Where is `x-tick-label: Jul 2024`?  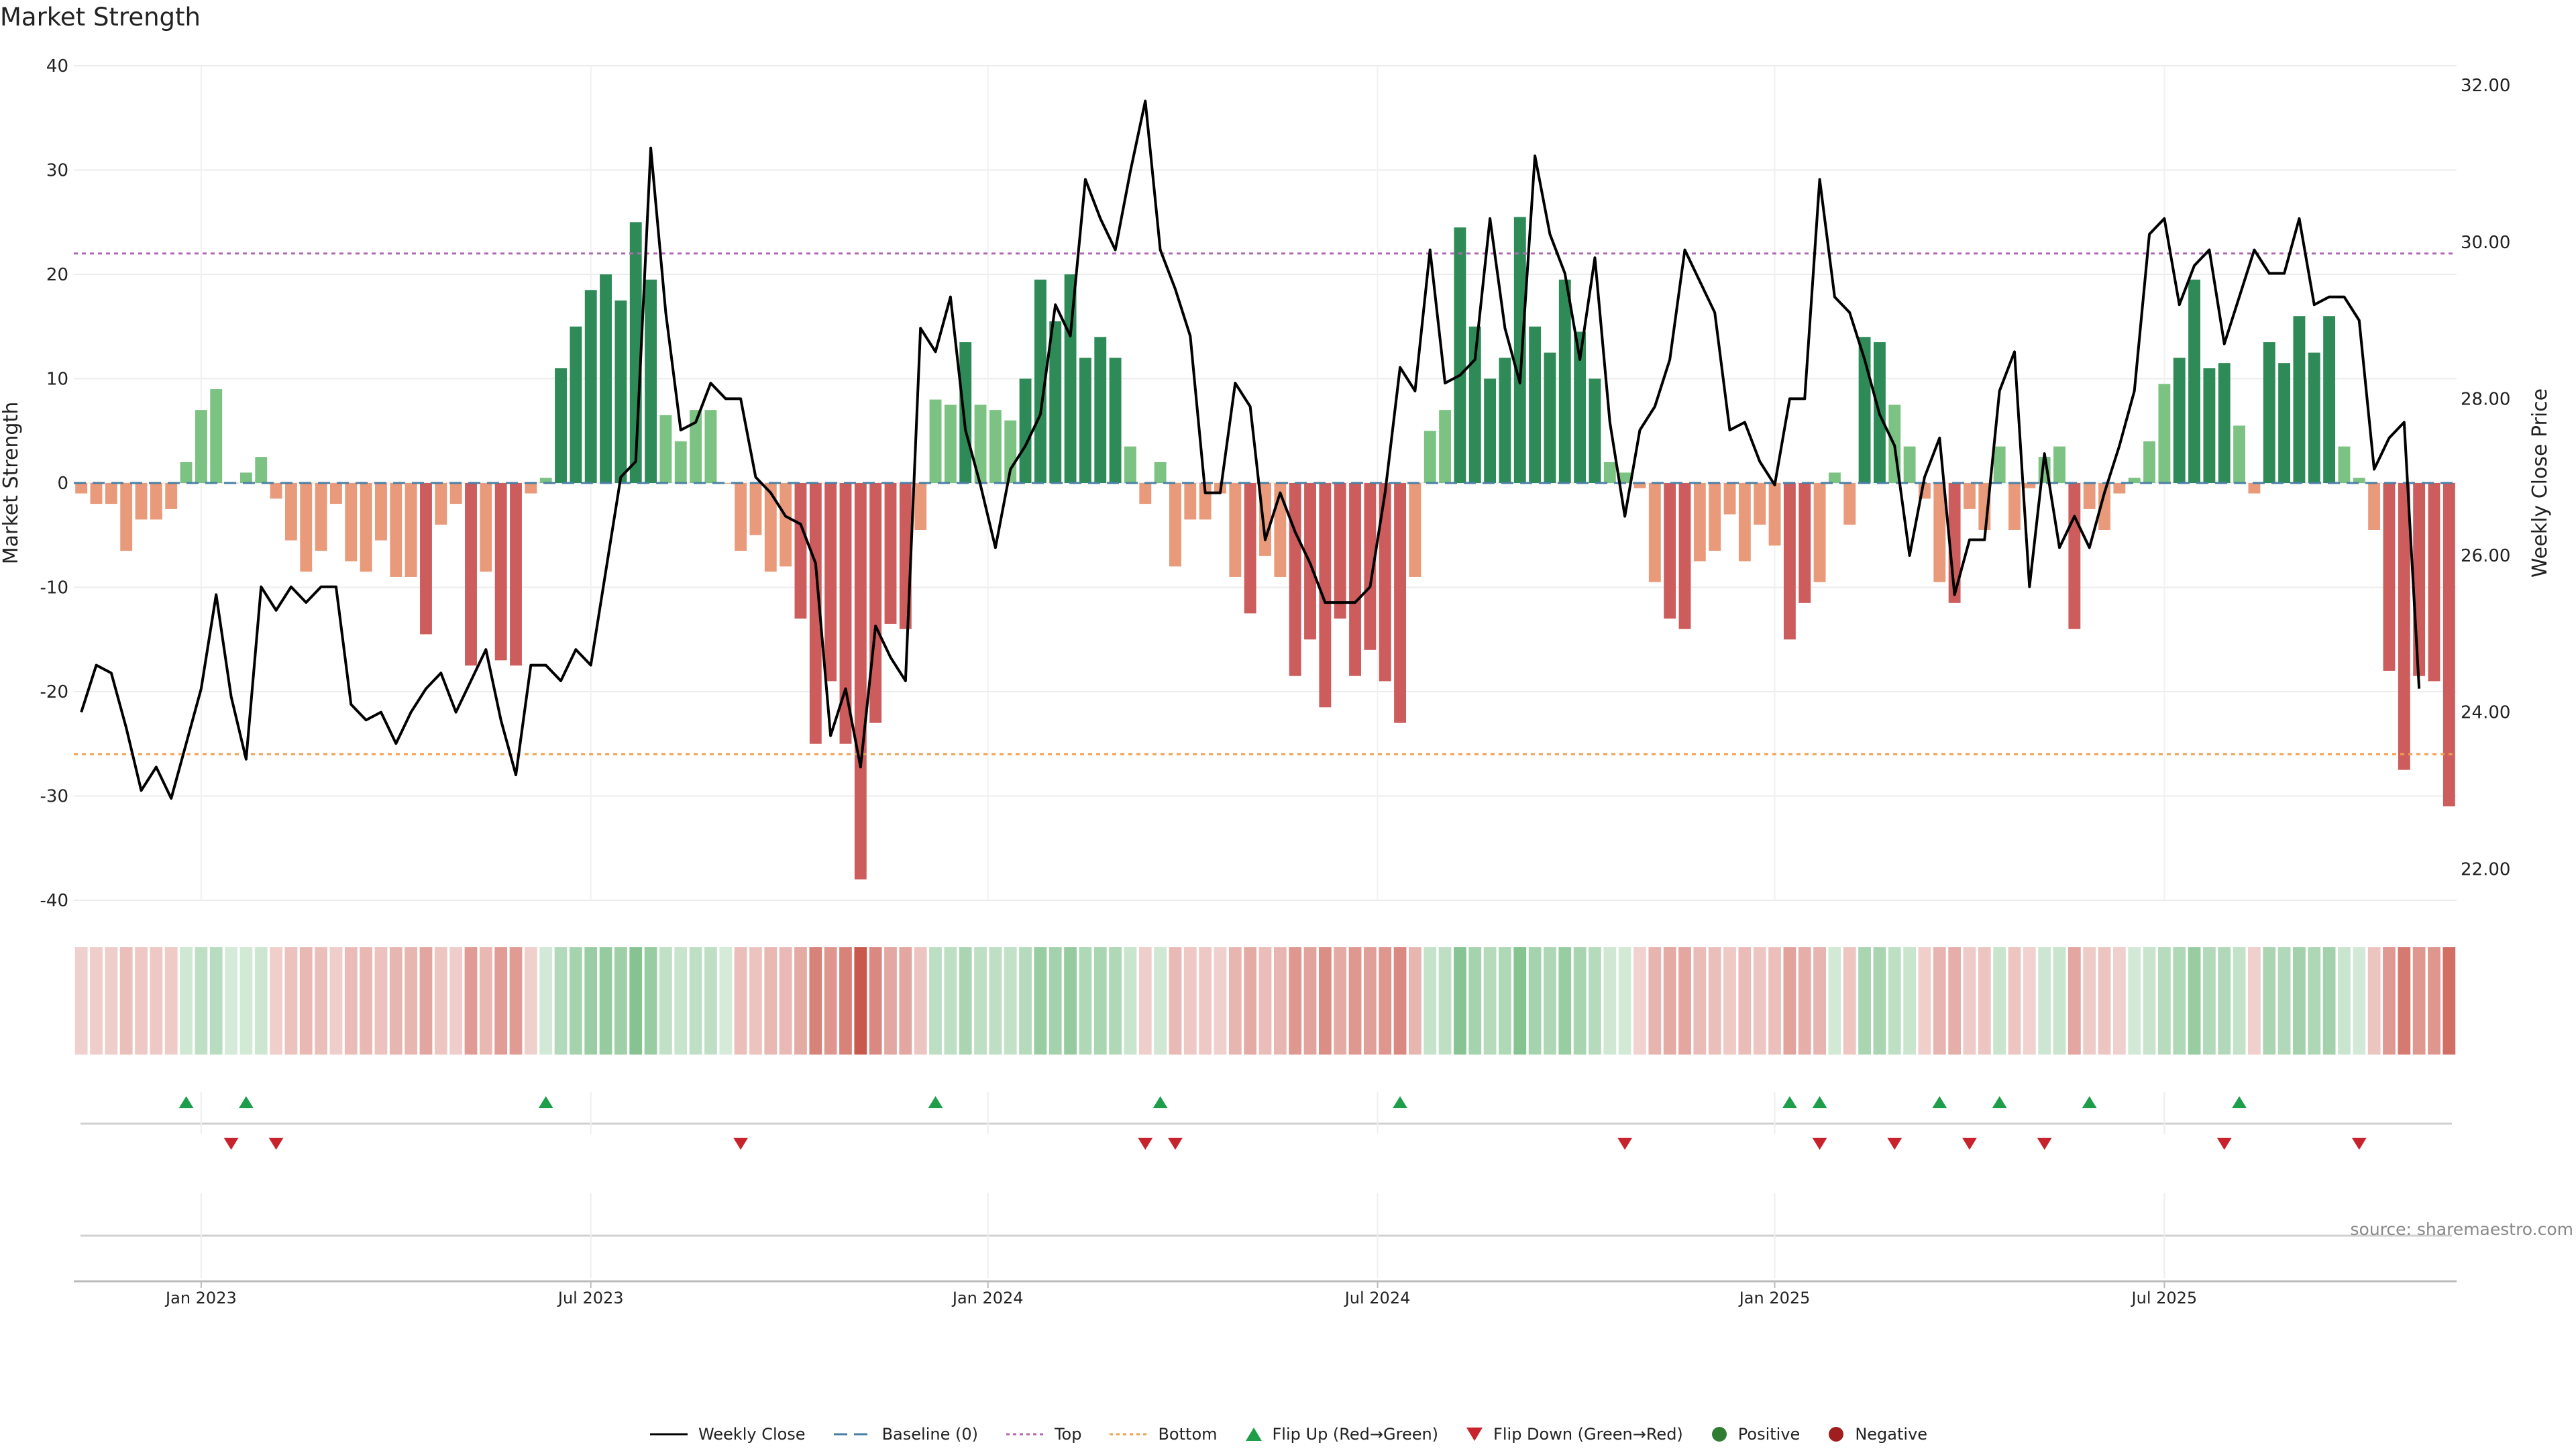
x-tick-label: Jul 2024 is located at coordinates (1377, 1298).